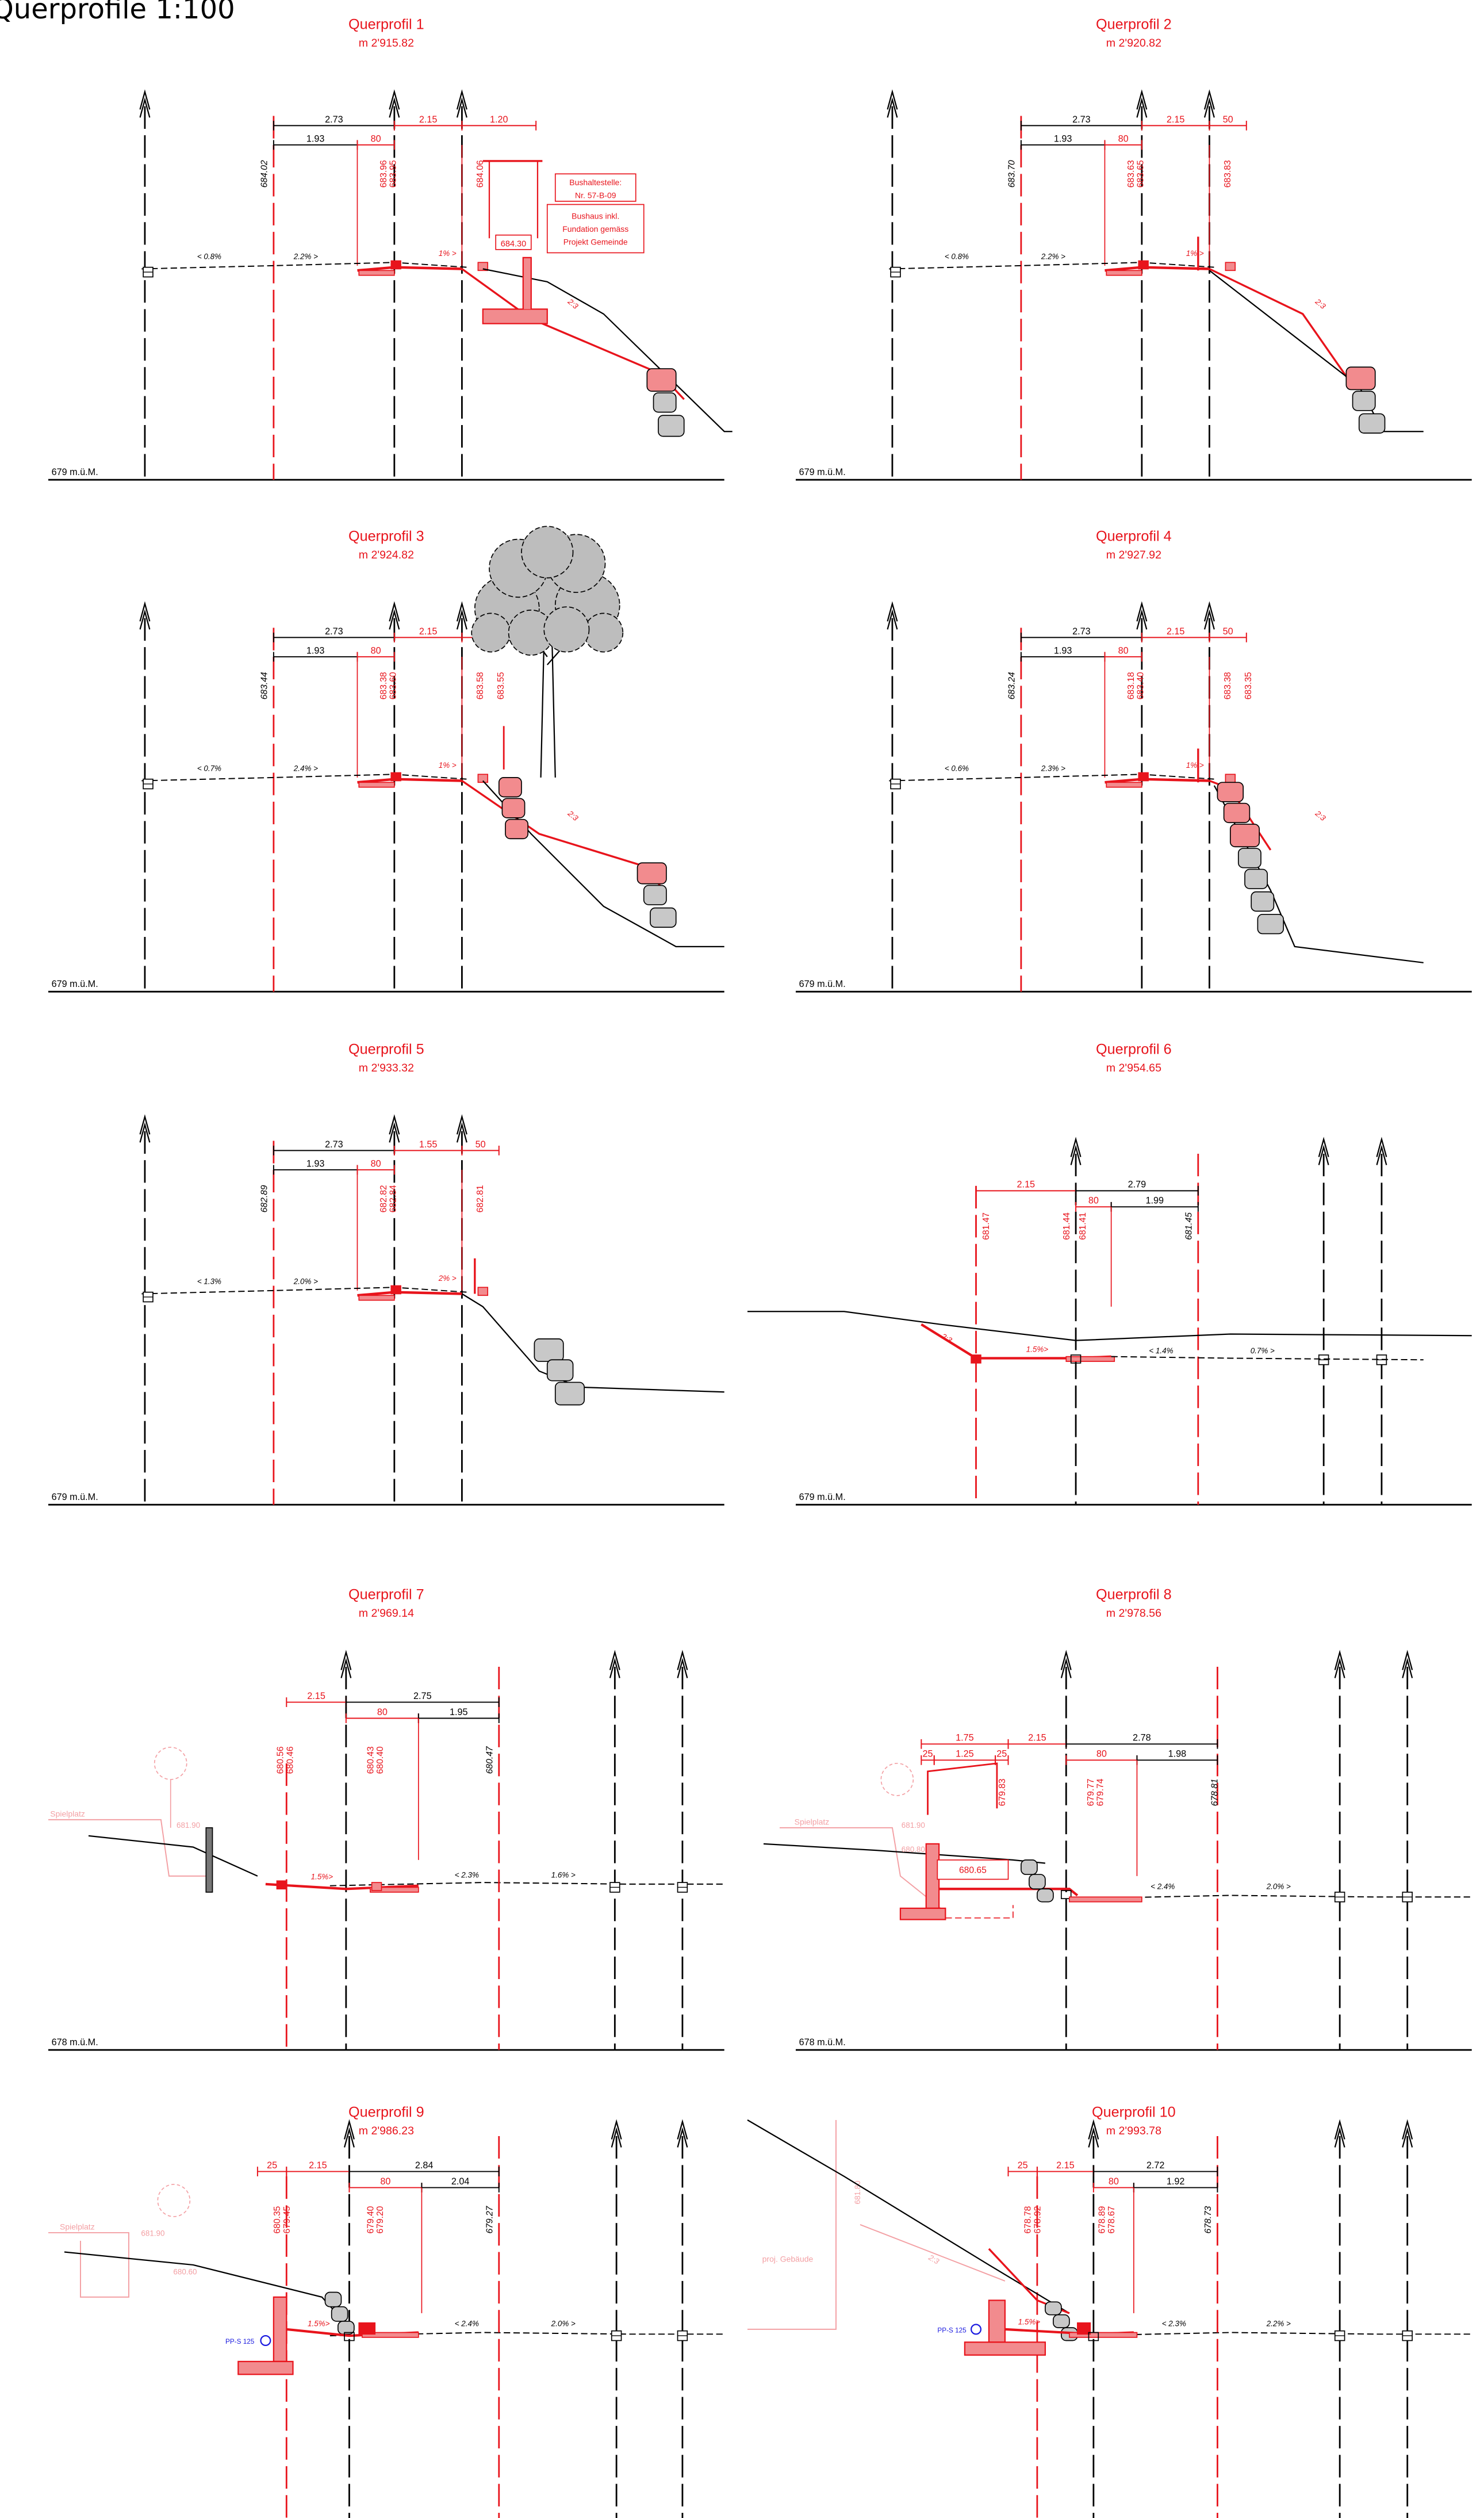 This screenshot has width=1484, height=2518. I want to click on height-label: 680.40, so click(380, 1760).